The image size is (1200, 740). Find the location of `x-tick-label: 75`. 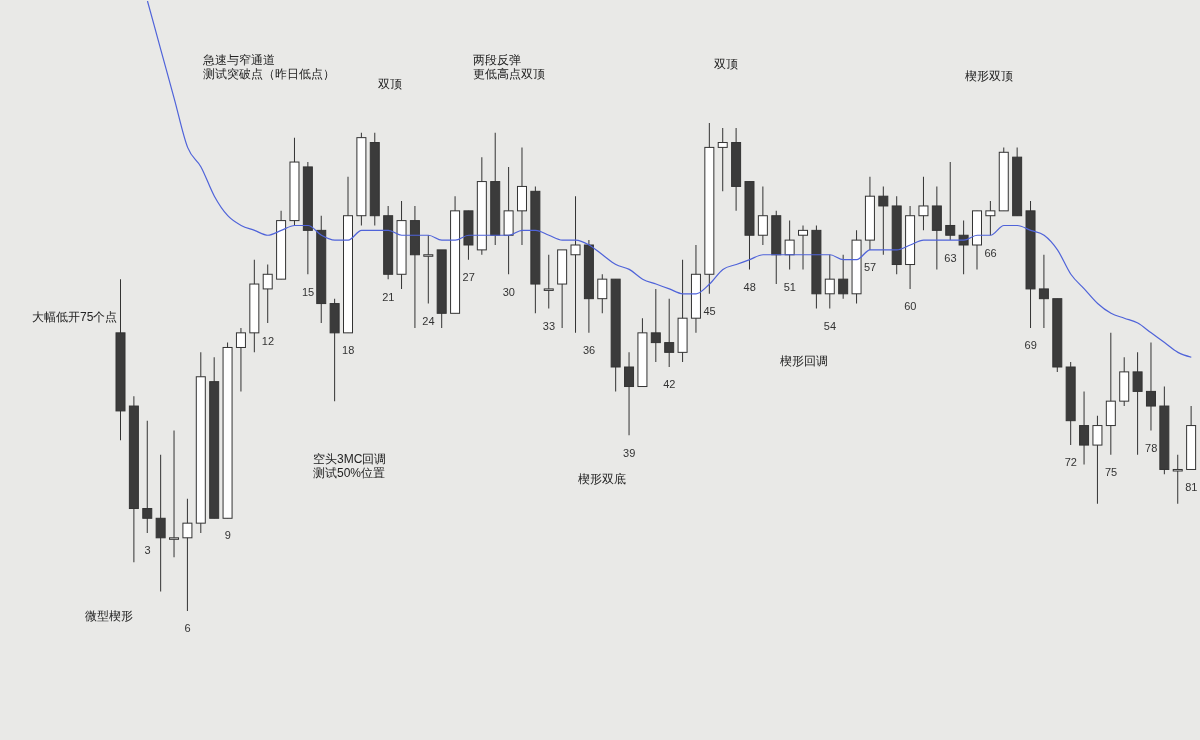

x-tick-label: 75 is located at coordinates (1111, 472).